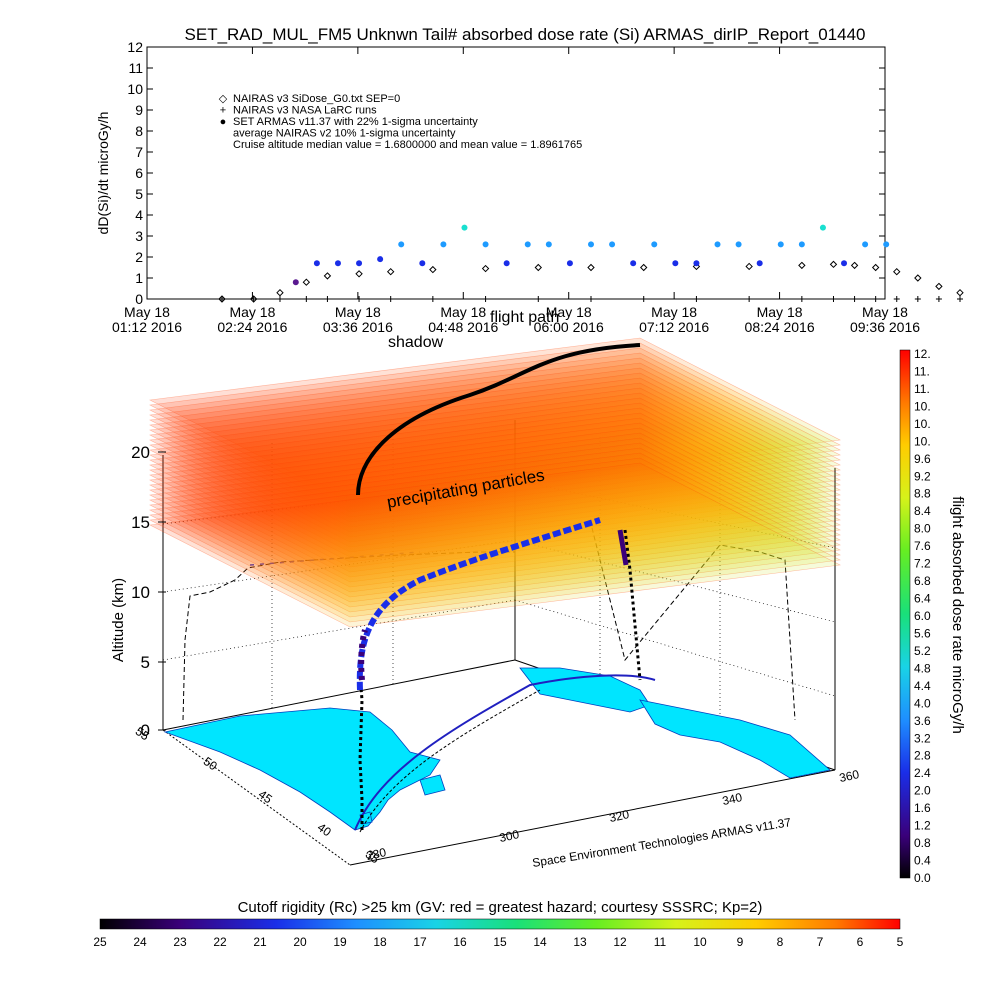 This screenshot has height=1000, width=1000. I want to click on annotation-flight-path: flight path, so click(524, 317).